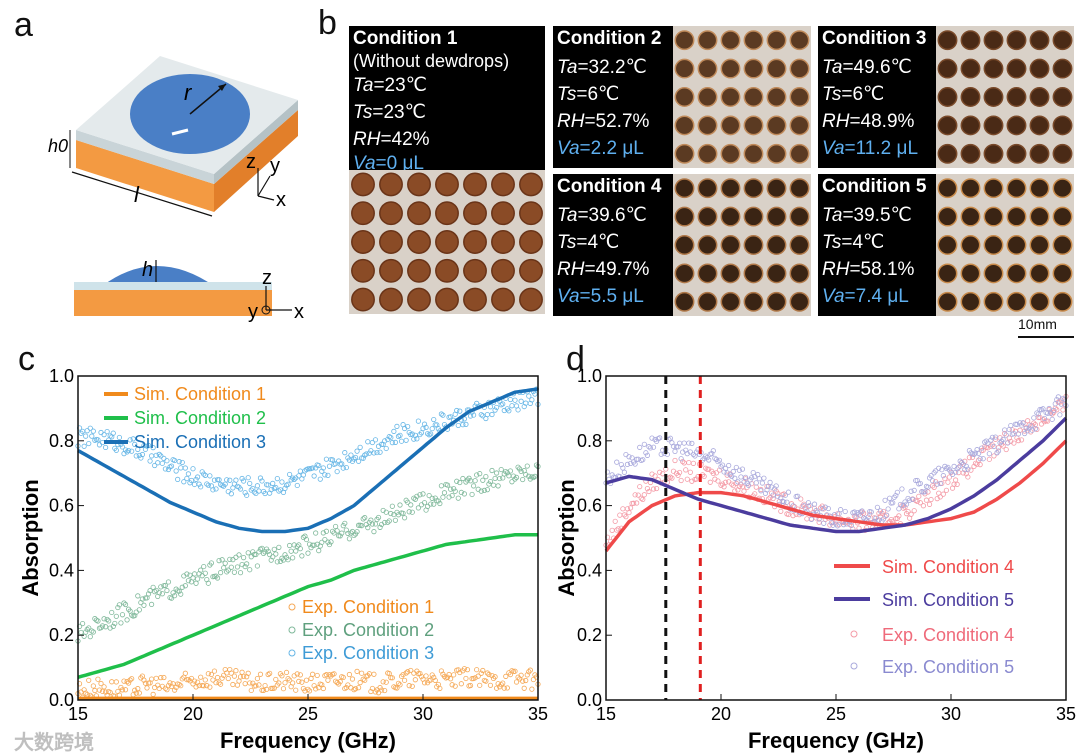 Image resolution: width=1080 pixels, height=756 pixels. I want to click on y-tick-label: 0.2, so click(589, 635).